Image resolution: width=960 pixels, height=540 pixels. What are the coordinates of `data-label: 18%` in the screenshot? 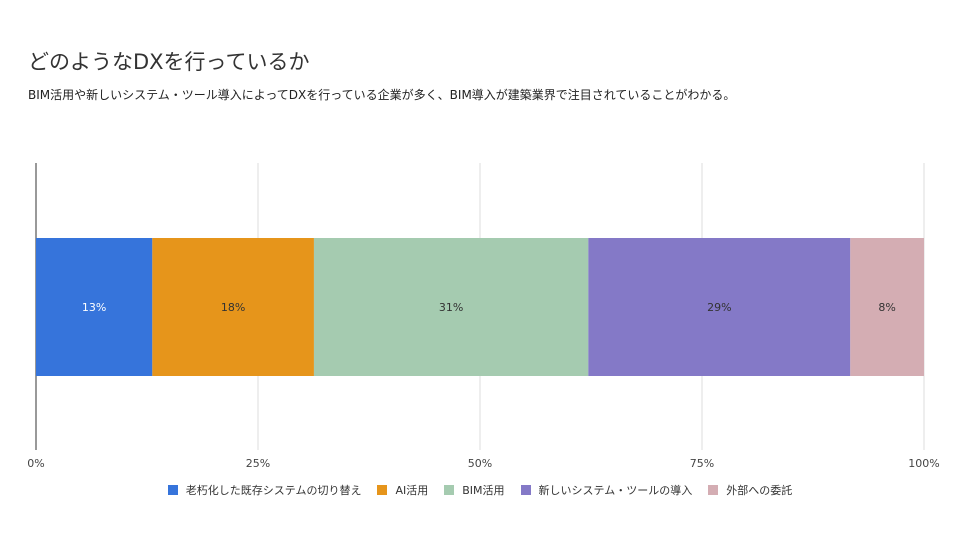 It's located at (233, 307).